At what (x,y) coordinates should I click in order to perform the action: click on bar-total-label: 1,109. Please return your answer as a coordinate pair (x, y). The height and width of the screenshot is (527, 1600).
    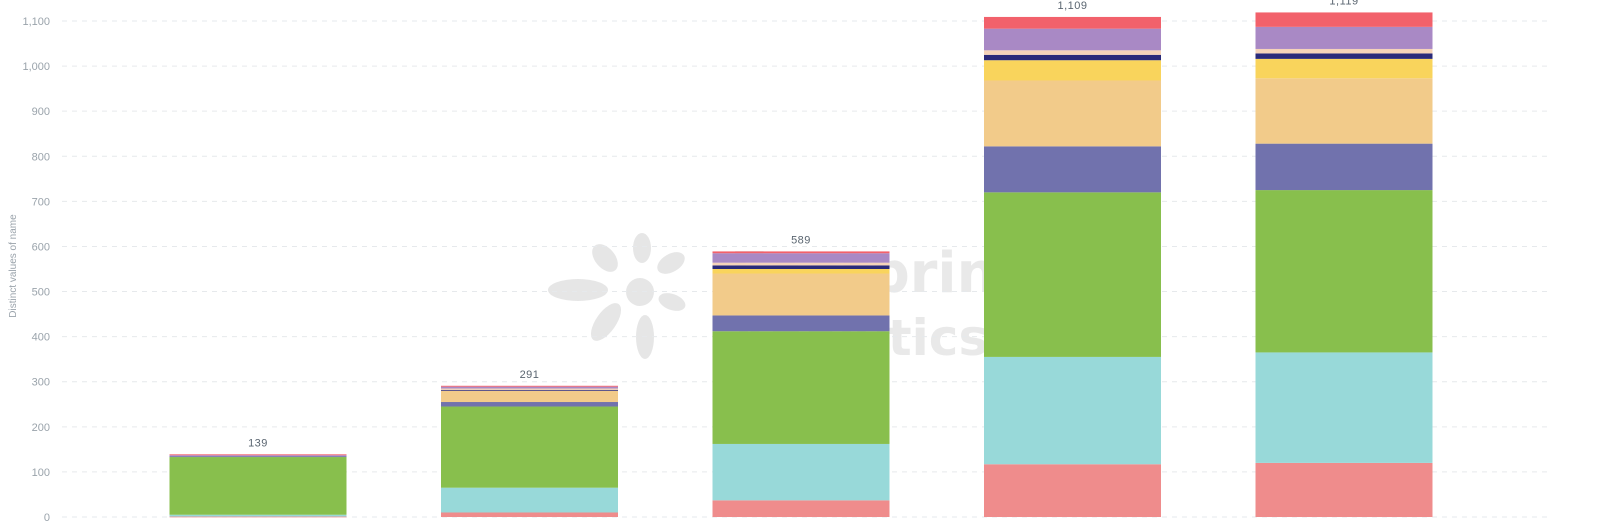
    Looking at the image, I should click on (1072, 6).